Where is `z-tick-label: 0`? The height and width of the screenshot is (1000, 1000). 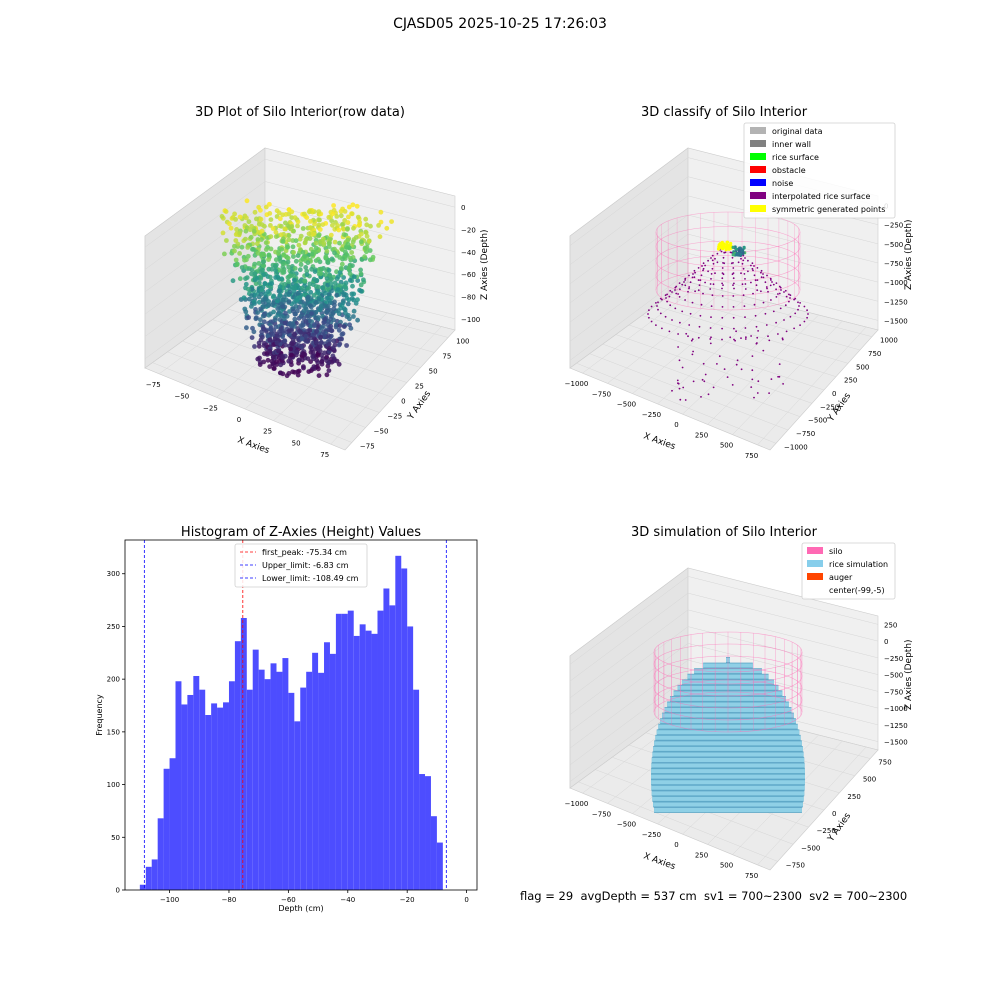 z-tick-label: 0 is located at coordinates (463, 208).